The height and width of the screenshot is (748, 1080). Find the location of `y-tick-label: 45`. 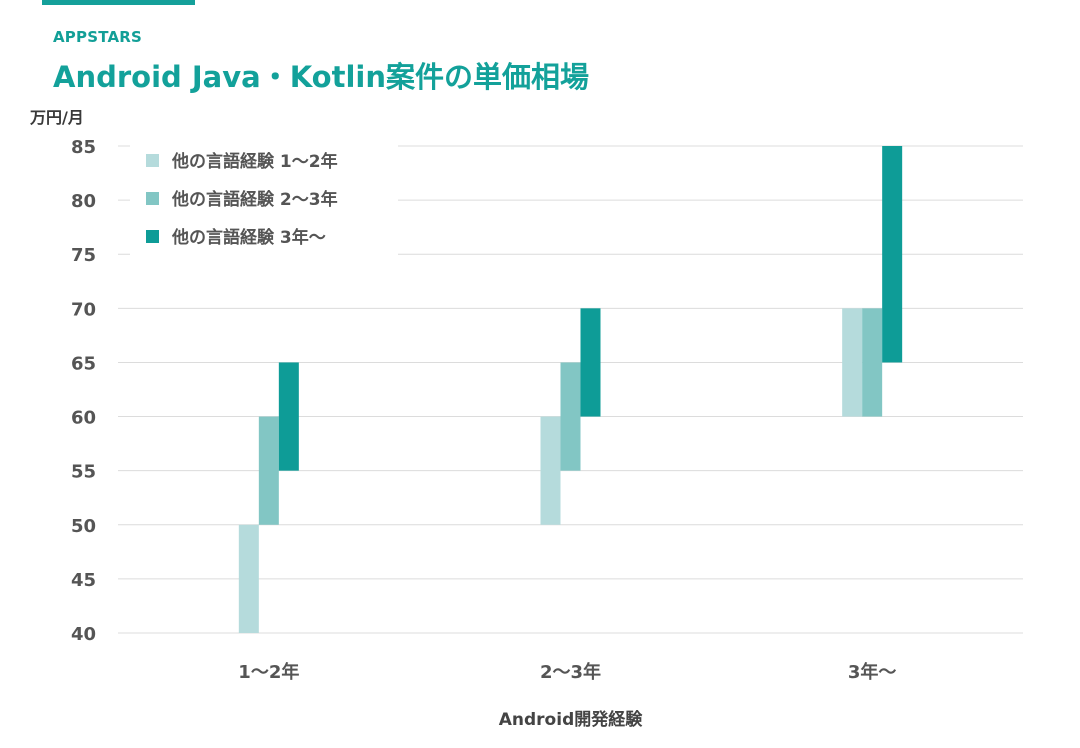

y-tick-label: 45 is located at coordinates (83, 580).